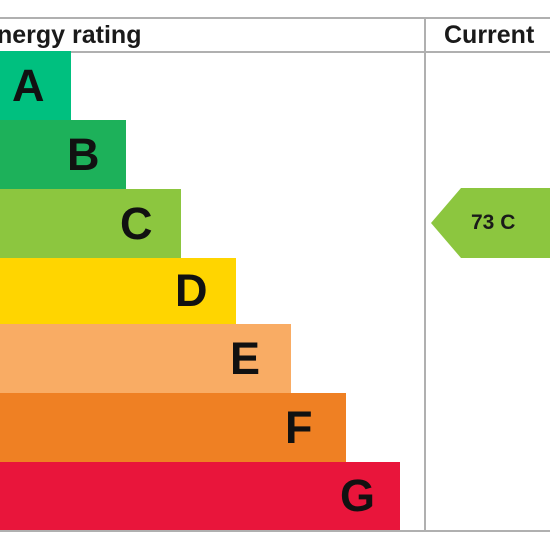 The width and height of the screenshot is (550, 550). I want to click on energy-rating-header: nergy rating, so click(71, 35).